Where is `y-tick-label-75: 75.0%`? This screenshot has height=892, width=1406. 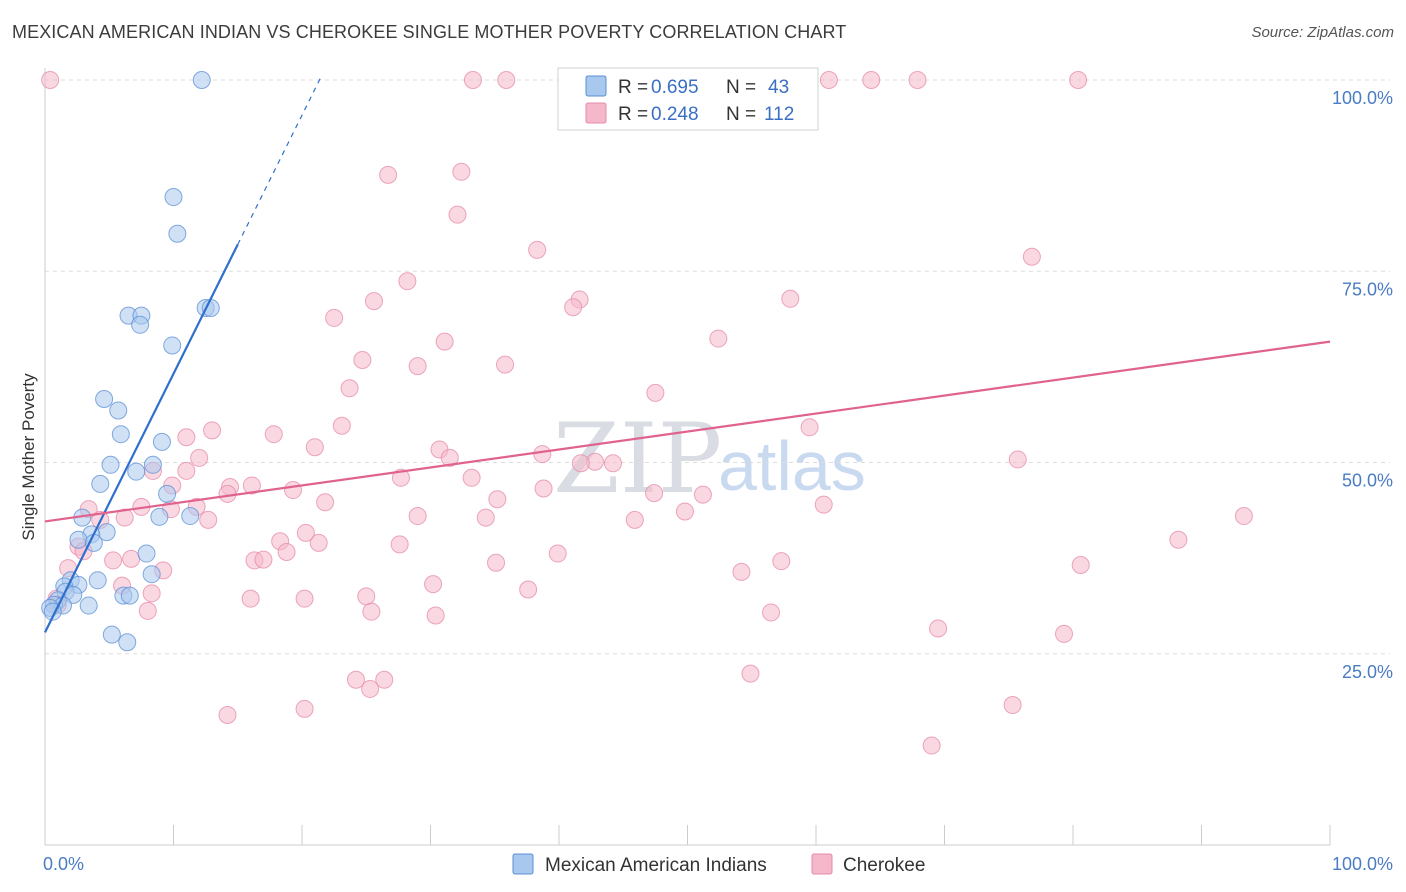 y-tick-label-75: 75.0% is located at coordinates (1367, 289).